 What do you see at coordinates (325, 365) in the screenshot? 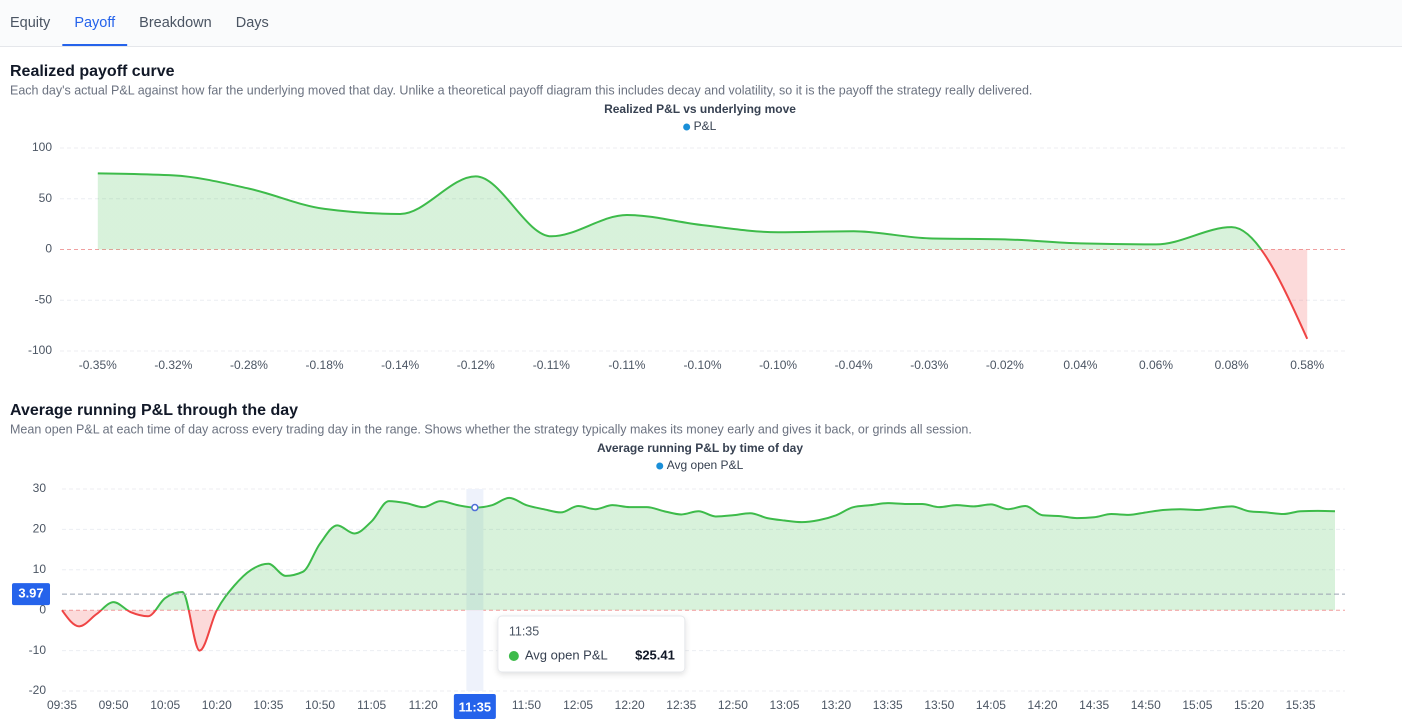
I see `x-tick-label: -0.18%` at bounding box center [325, 365].